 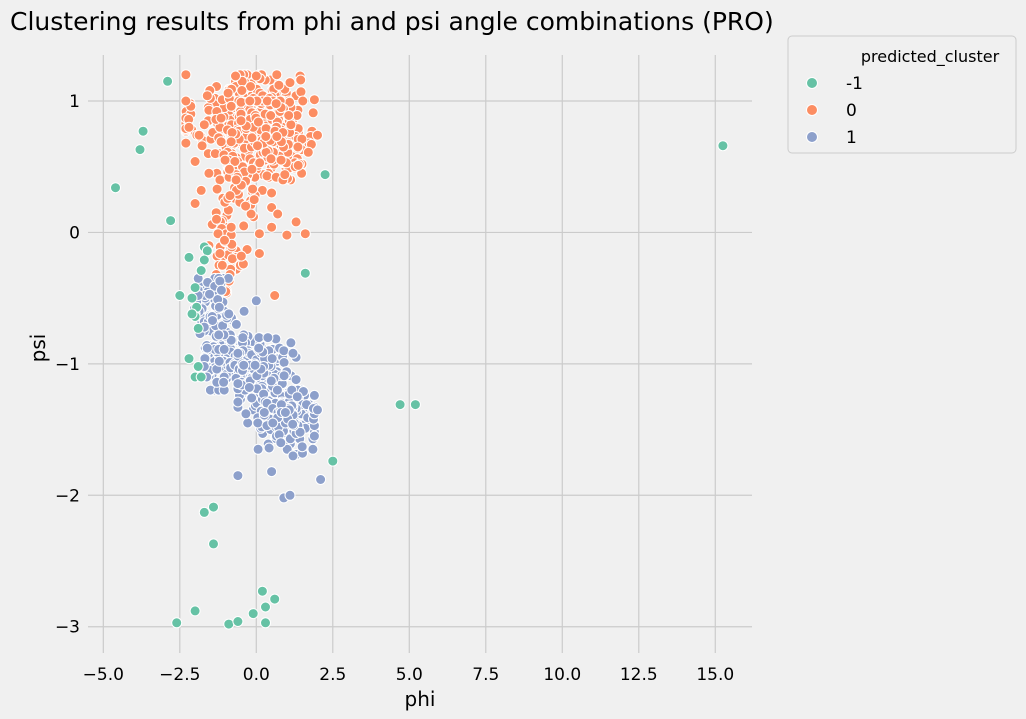 I want to click on x-tick-label: −5.0, so click(x=103, y=675).